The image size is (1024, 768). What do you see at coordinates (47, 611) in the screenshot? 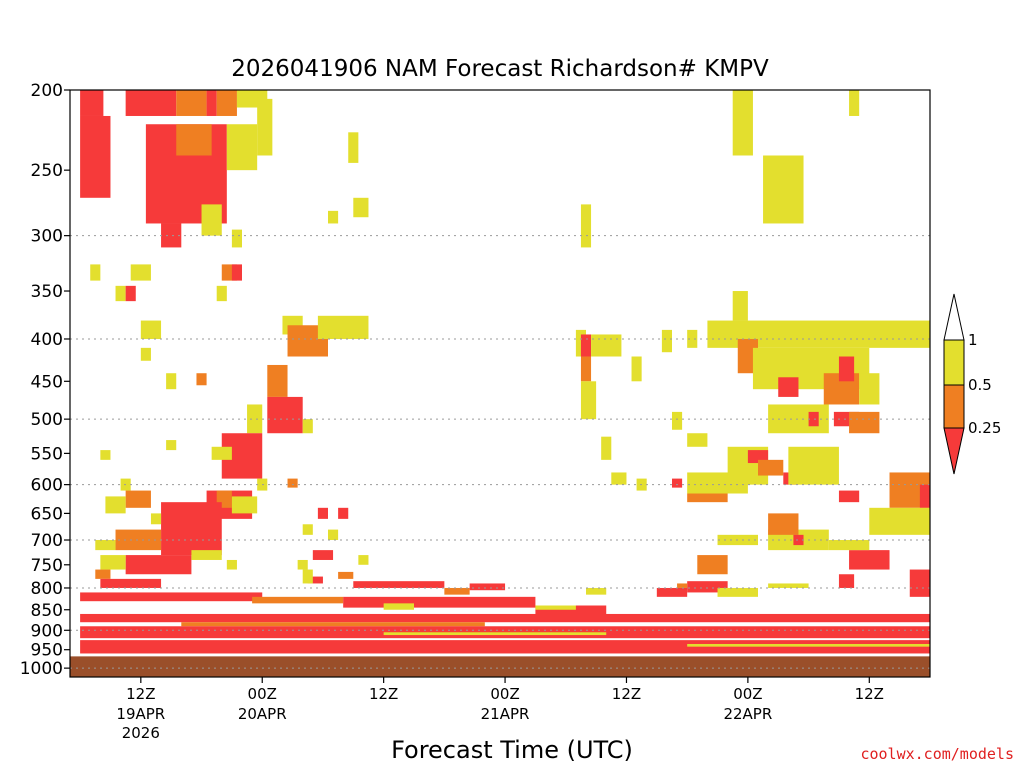
I see `y-tick-label: 850` at bounding box center [47, 611].